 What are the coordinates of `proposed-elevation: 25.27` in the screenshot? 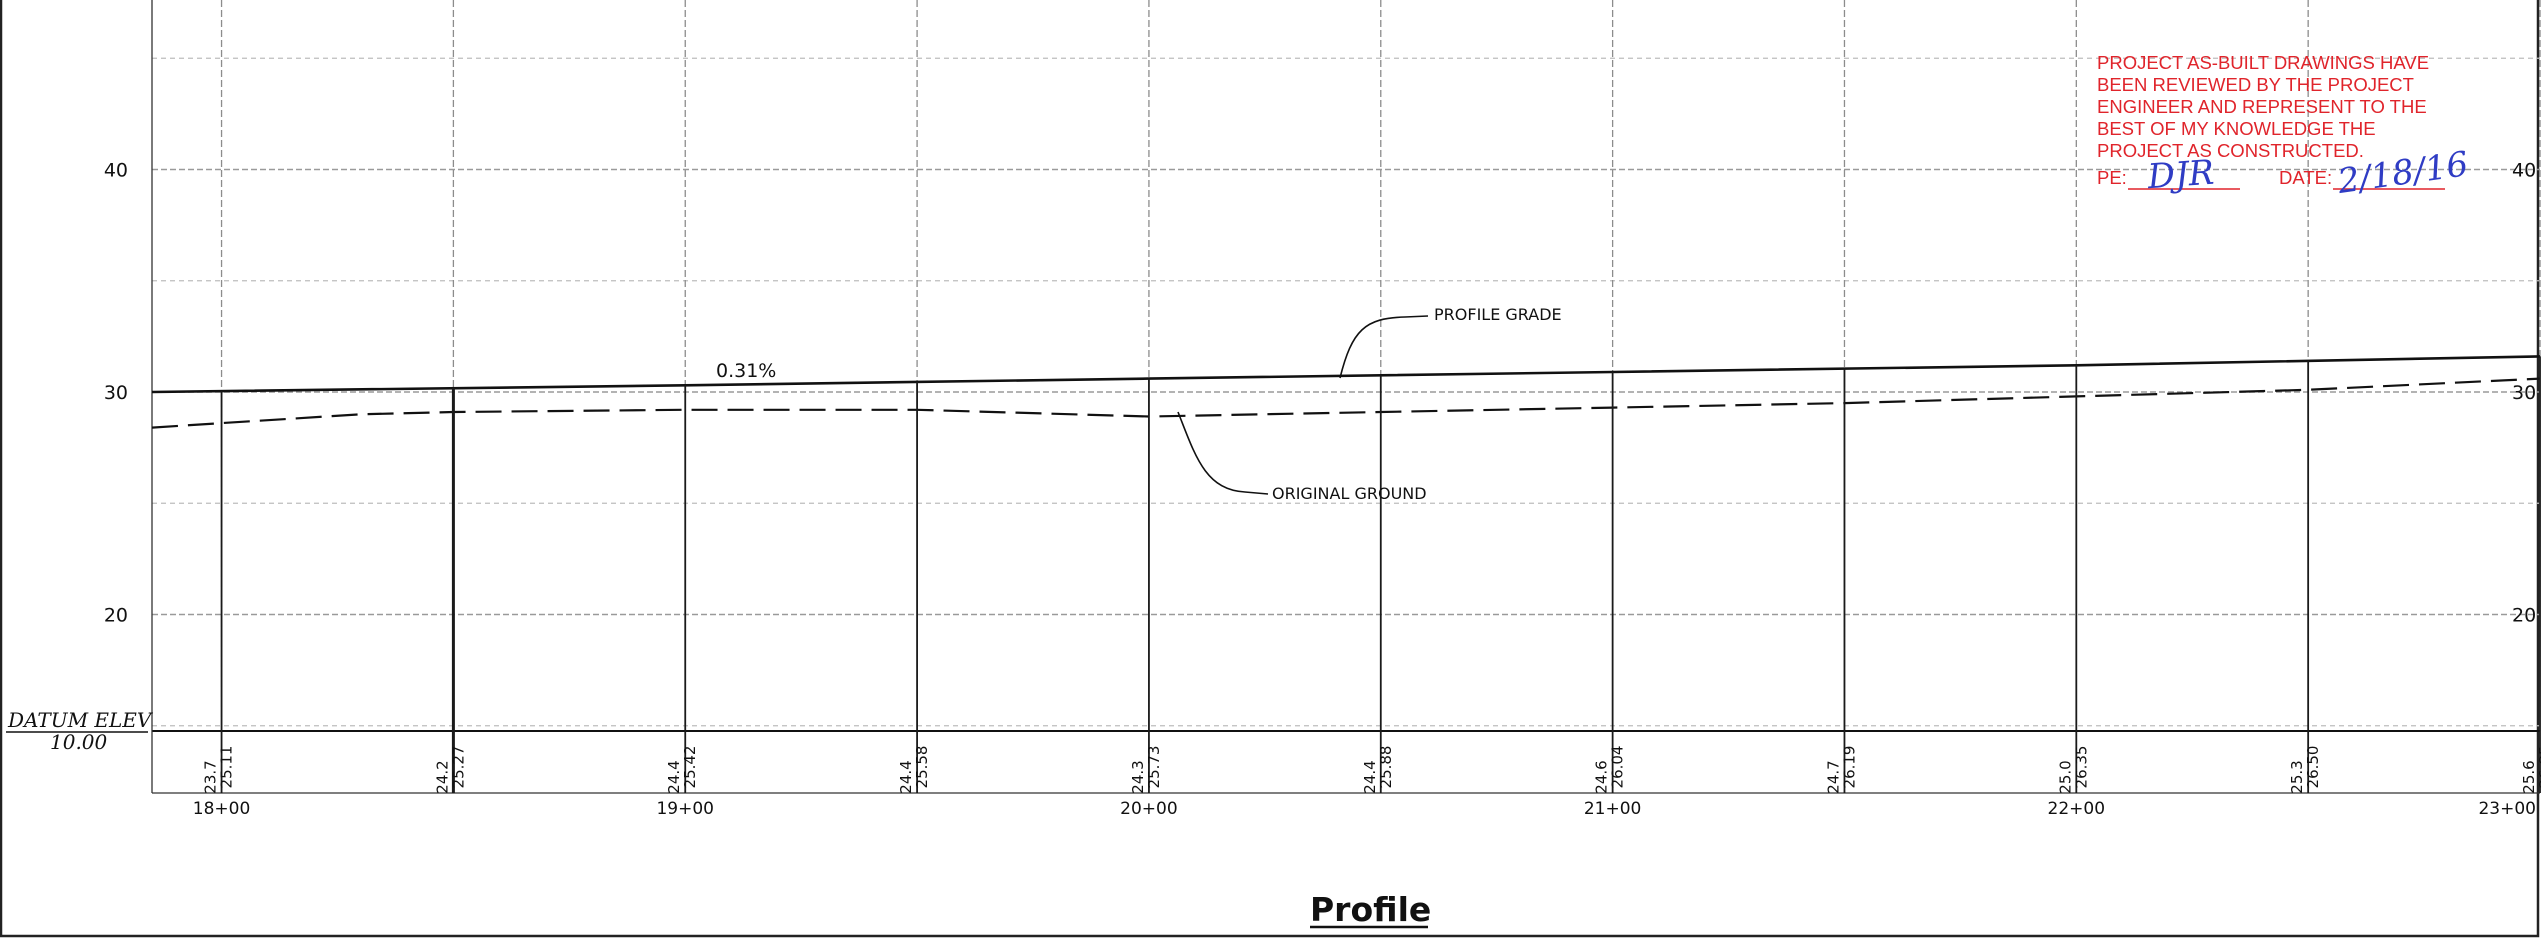 It's located at (458, 767).